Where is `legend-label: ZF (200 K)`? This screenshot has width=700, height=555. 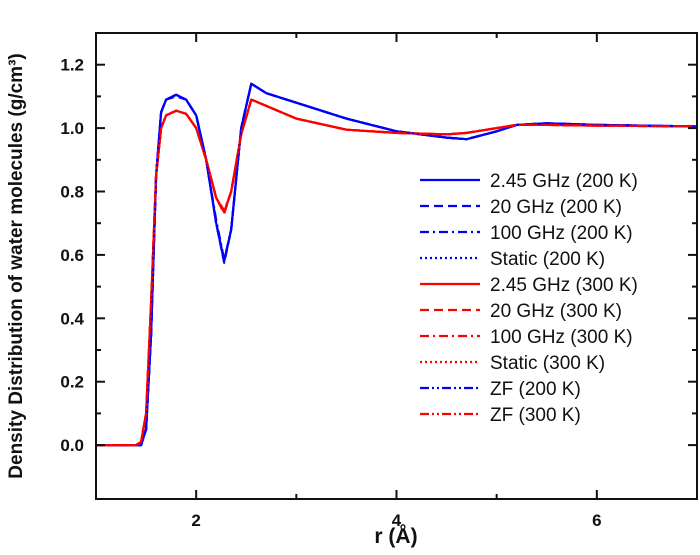 legend-label: ZF (200 K) is located at coordinates (535, 389).